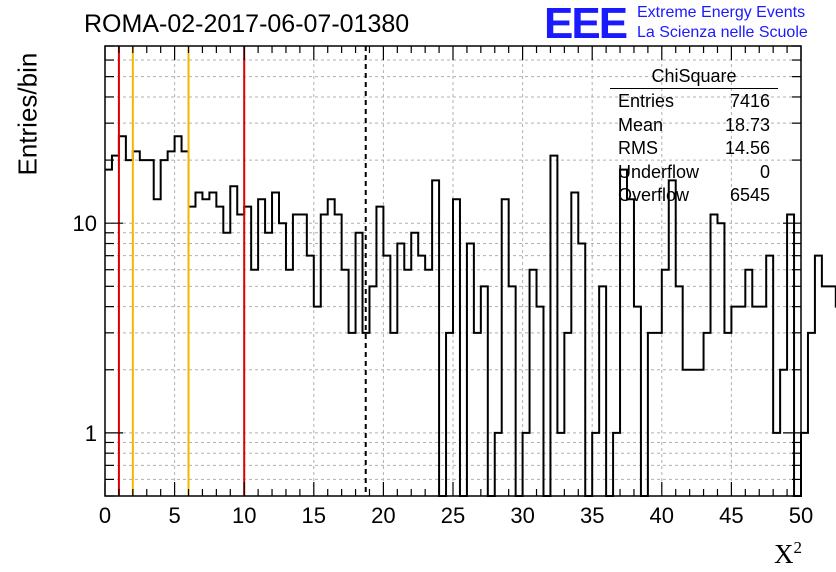 Image resolution: width=836 pixels, height=572 pixels. What do you see at coordinates (638, 148) in the screenshot?
I see `stats-label: RMS` at bounding box center [638, 148].